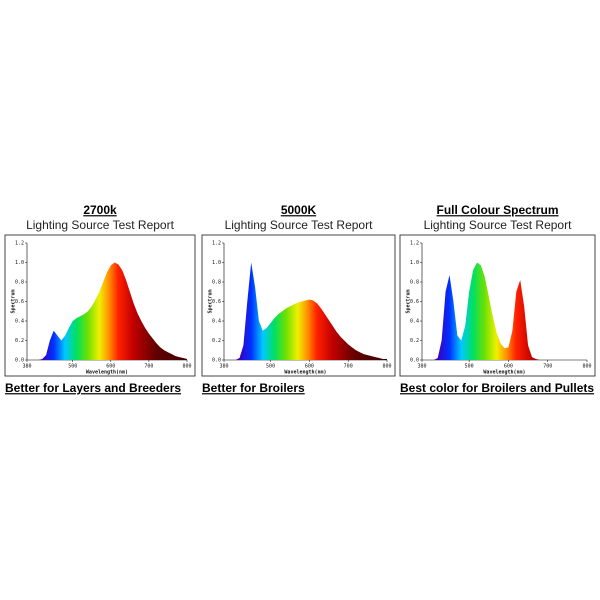 Image resolution: width=600 pixels, height=600 pixels. I want to click on chart-caption: Better for Broilers, so click(253, 388).